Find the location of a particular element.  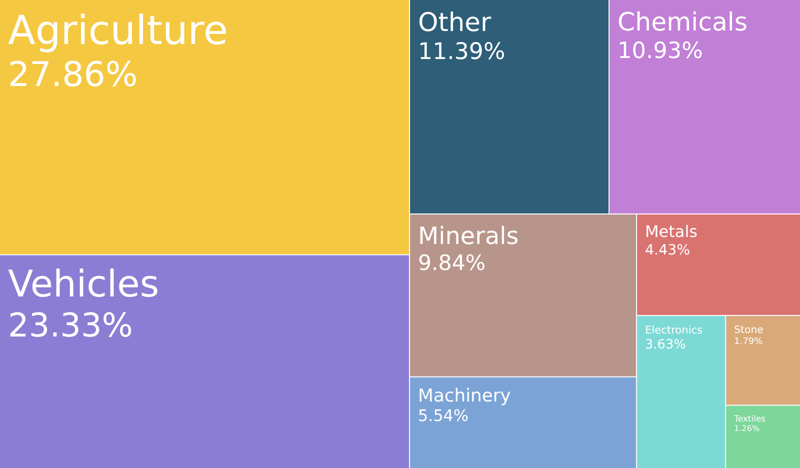

data-label: 23.33% is located at coordinates (70, 325).